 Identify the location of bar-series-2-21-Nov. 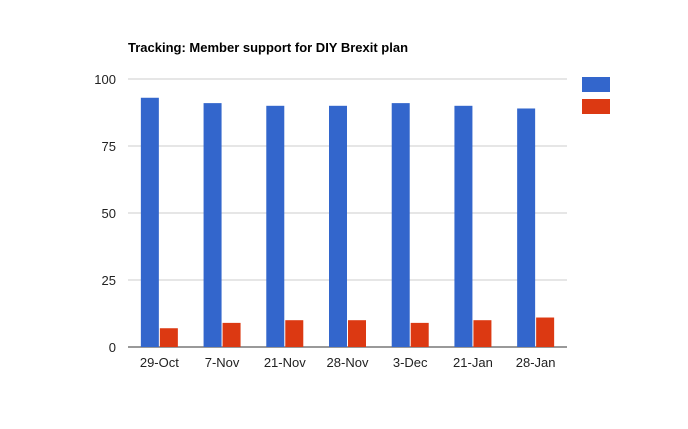
(294, 333).